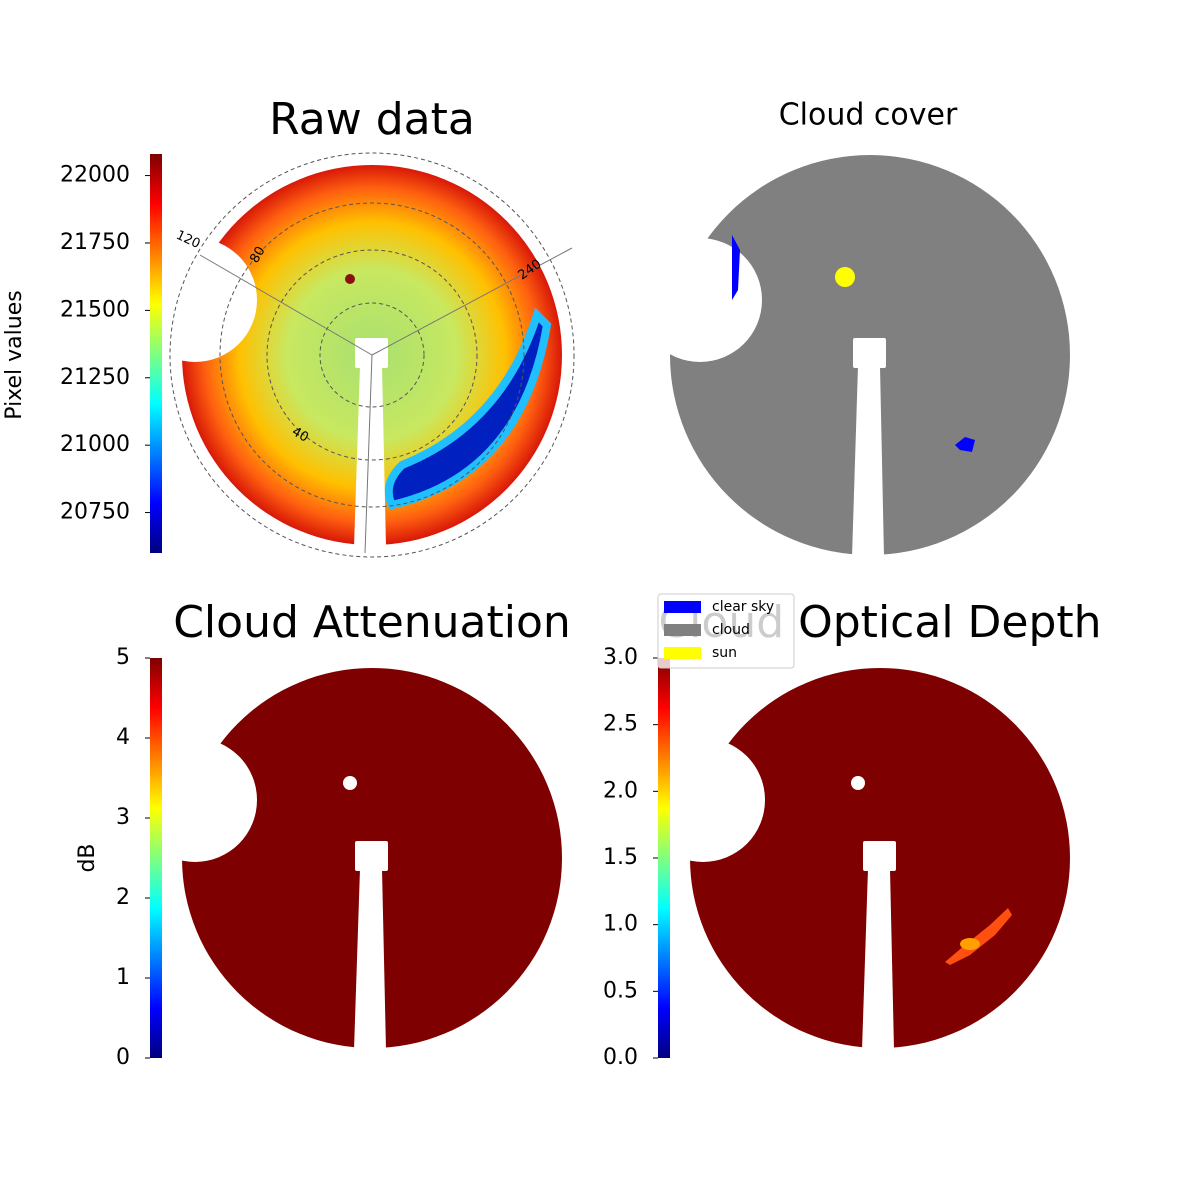 This screenshot has height=1200, width=1200. I want to click on colorbar-tick-label: 3.0, so click(620, 657).